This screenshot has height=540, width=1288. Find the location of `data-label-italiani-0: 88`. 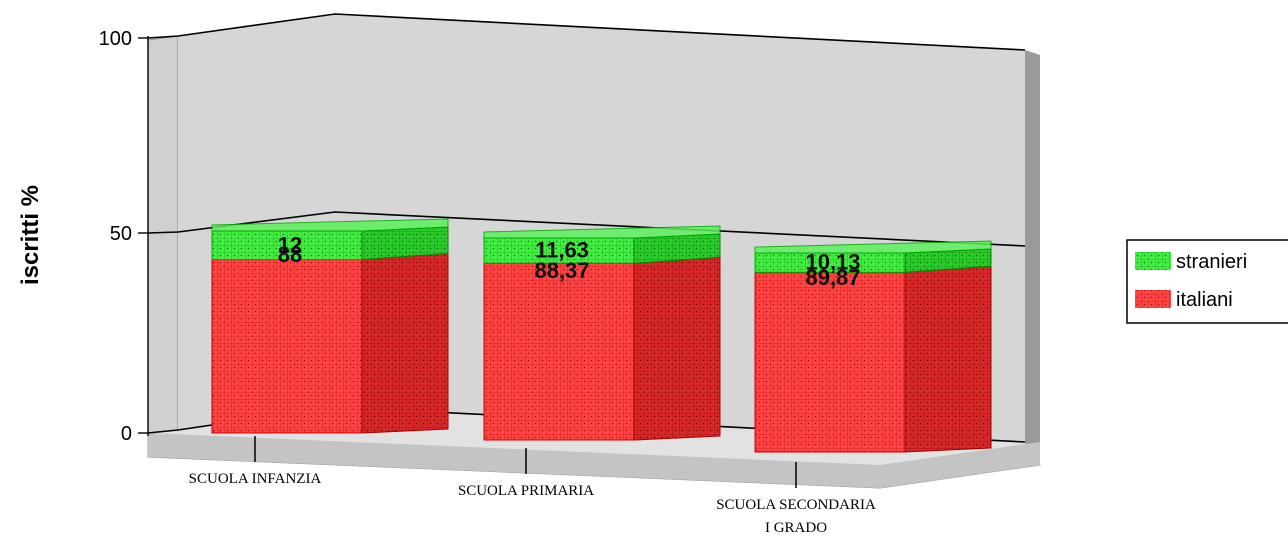

data-label-italiani-0: 88 is located at coordinates (290, 254).